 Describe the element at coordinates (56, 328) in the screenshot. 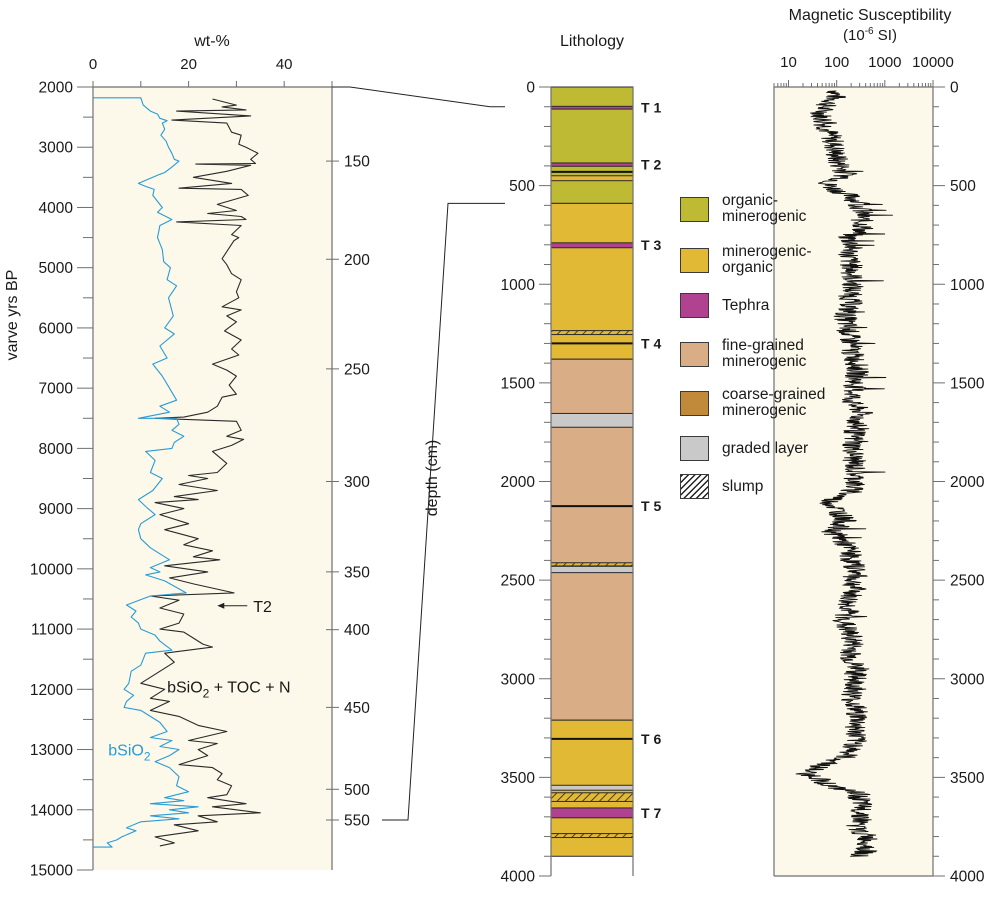

I see `y-tick-label: 6000` at that location.